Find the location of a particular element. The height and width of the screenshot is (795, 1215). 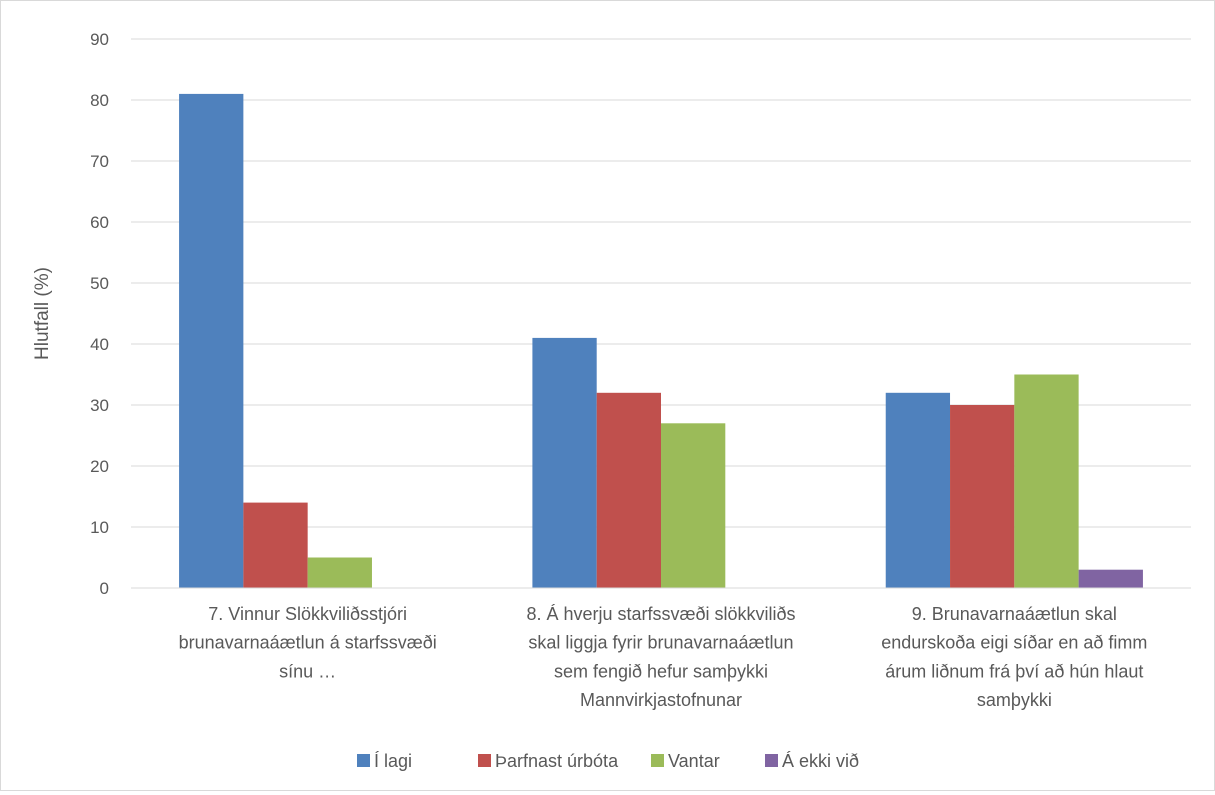

category-label: skal liggja fyrir brunavarnaáætlun is located at coordinates (660, 643).